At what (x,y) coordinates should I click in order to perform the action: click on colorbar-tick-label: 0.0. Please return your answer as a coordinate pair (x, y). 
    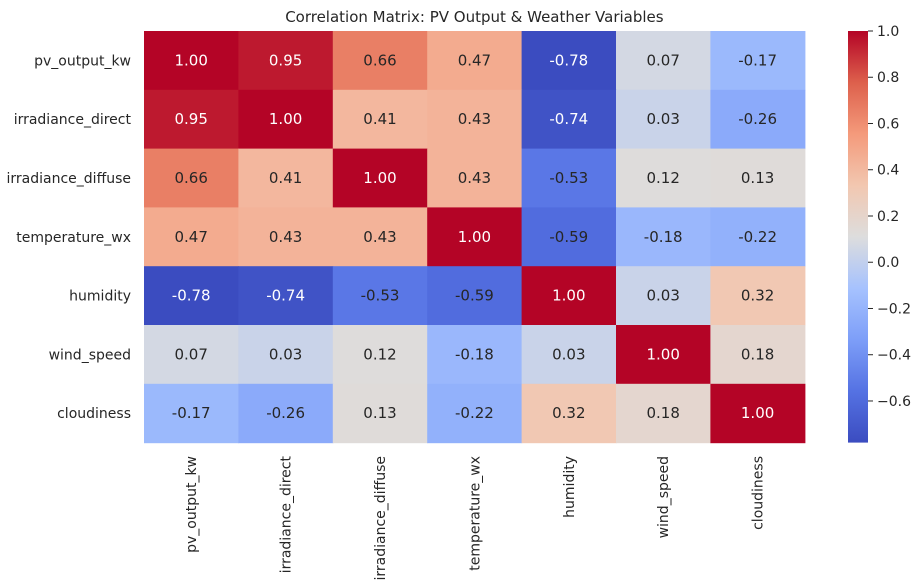
    Looking at the image, I should click on (888, 263).